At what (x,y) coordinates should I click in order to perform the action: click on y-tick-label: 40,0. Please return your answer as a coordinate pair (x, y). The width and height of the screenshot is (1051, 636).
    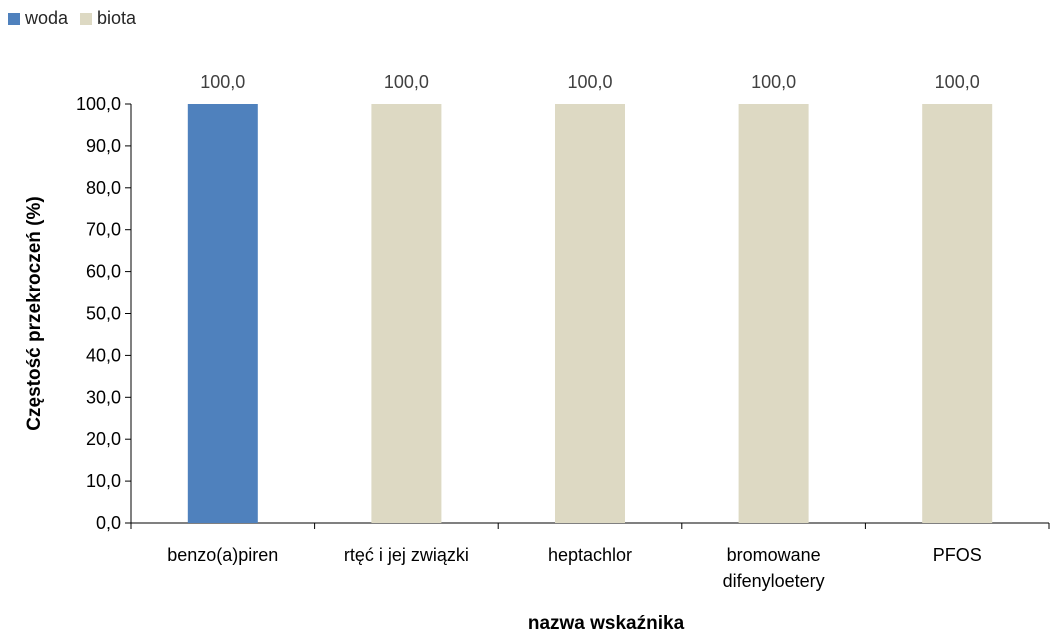
    Looking at the image, I should click on (103, 355).